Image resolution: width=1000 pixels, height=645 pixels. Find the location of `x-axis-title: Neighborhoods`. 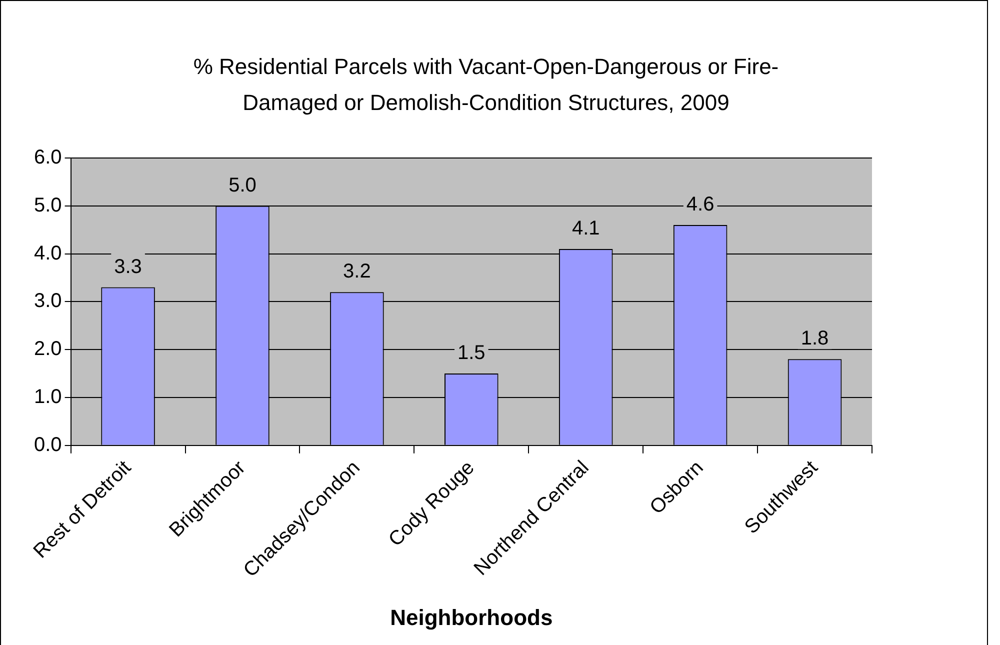

x-axis-title: Neighborhoods is located at coordinates (471, 617).